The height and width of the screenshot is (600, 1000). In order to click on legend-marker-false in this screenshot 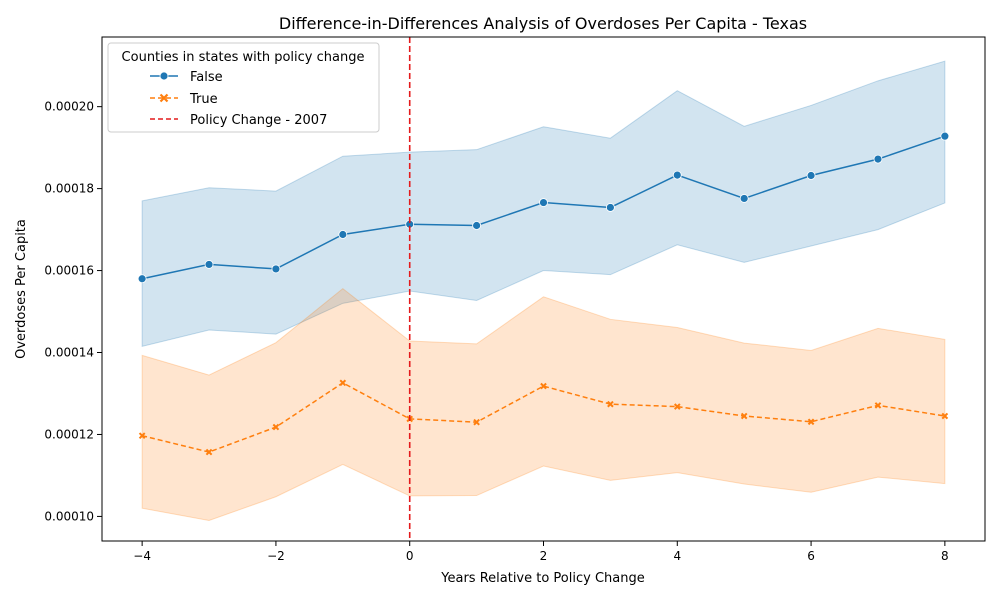, I will do `click(164, 76)`.